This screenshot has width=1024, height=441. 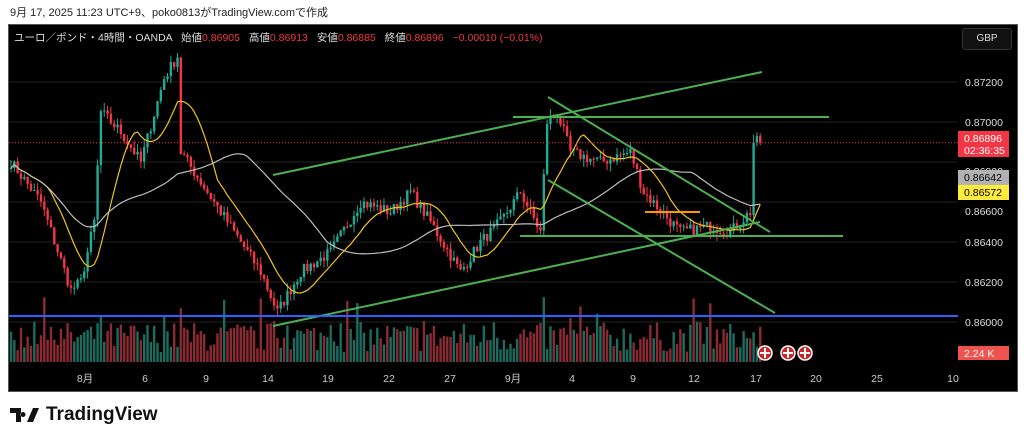 I want to click on x-tick-label: 19, so click(x=328, y=379).